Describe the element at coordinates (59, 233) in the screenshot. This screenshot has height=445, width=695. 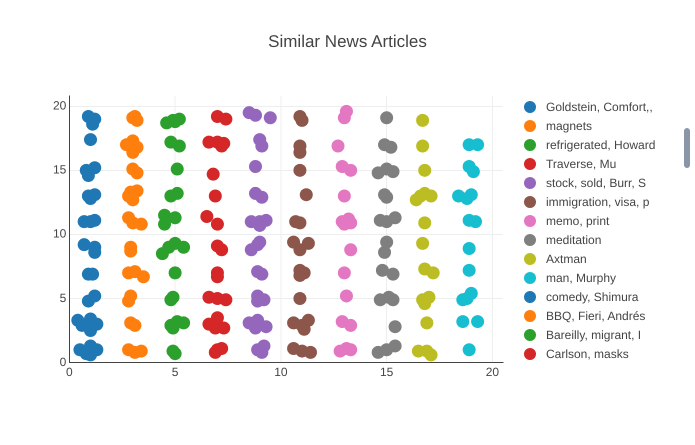
I see `y-tick-label: 10` at that location.